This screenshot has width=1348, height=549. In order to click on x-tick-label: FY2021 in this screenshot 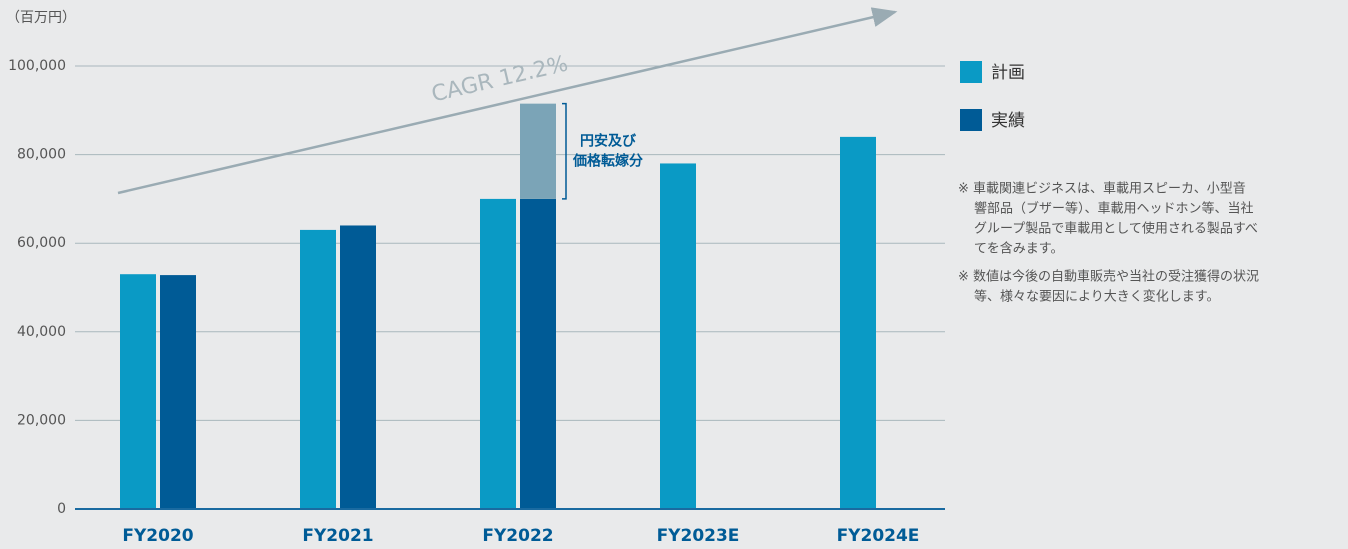, I will do `click(337, 536)`.